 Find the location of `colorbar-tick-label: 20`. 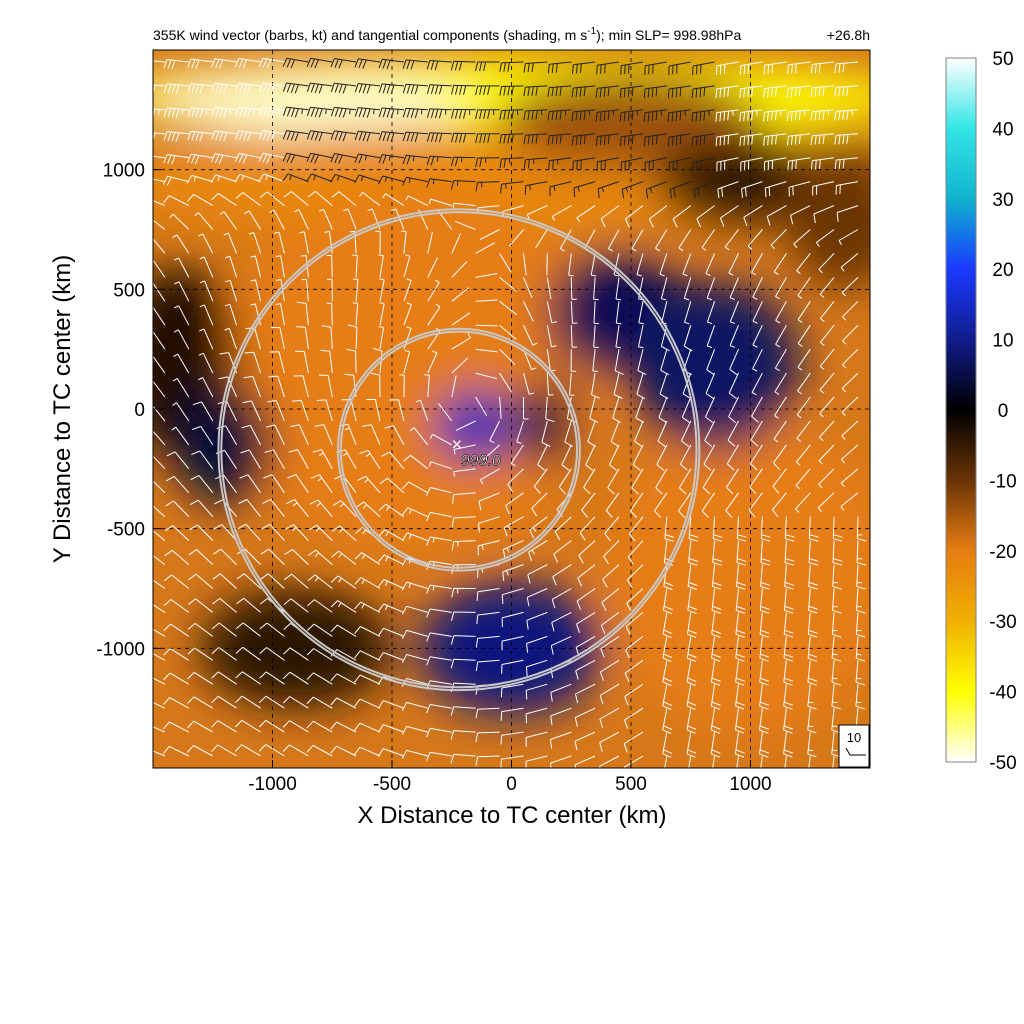

colorbar-tick-label: 20 is located at coordinates (1002, 270).